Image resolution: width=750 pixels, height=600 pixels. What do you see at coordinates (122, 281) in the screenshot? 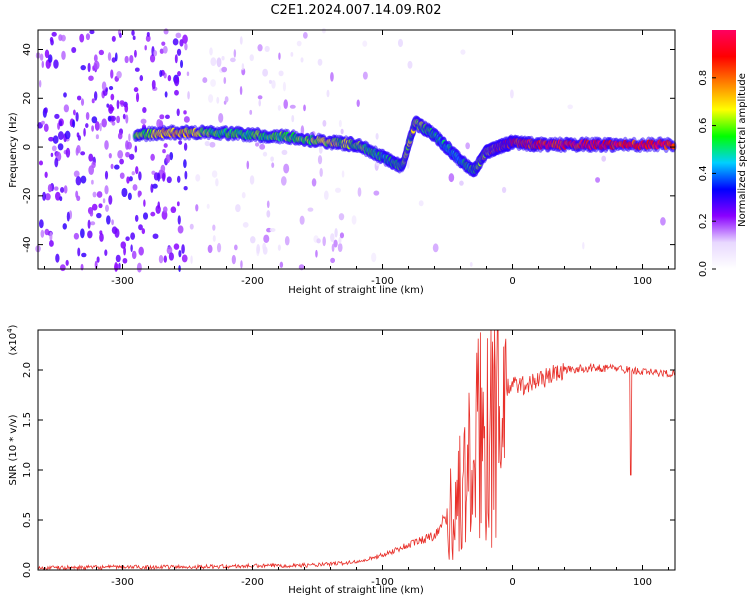
I see `spectrogram-xtick-label-0: -300` at bounding box center [122, 281].